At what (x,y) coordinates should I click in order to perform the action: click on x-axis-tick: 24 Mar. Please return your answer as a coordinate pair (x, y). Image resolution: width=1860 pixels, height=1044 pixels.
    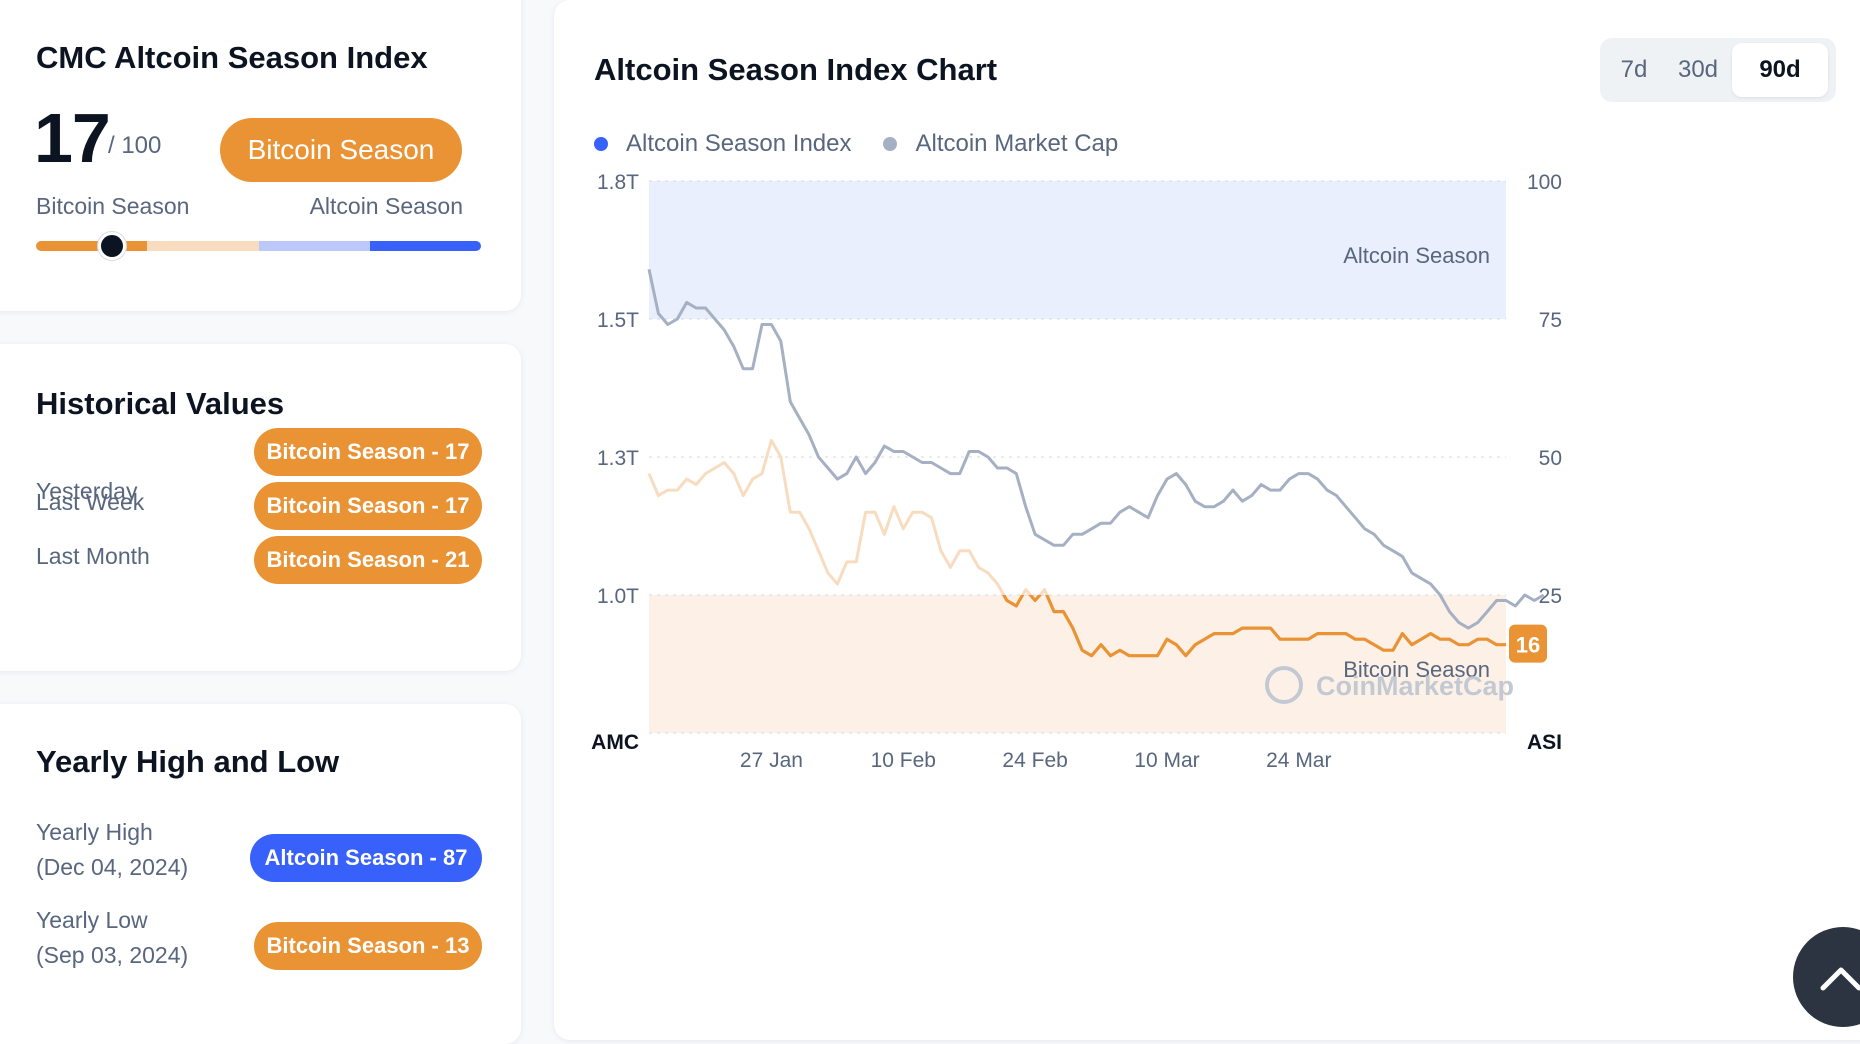
    Looking at the image, I should click on (1298, 760).